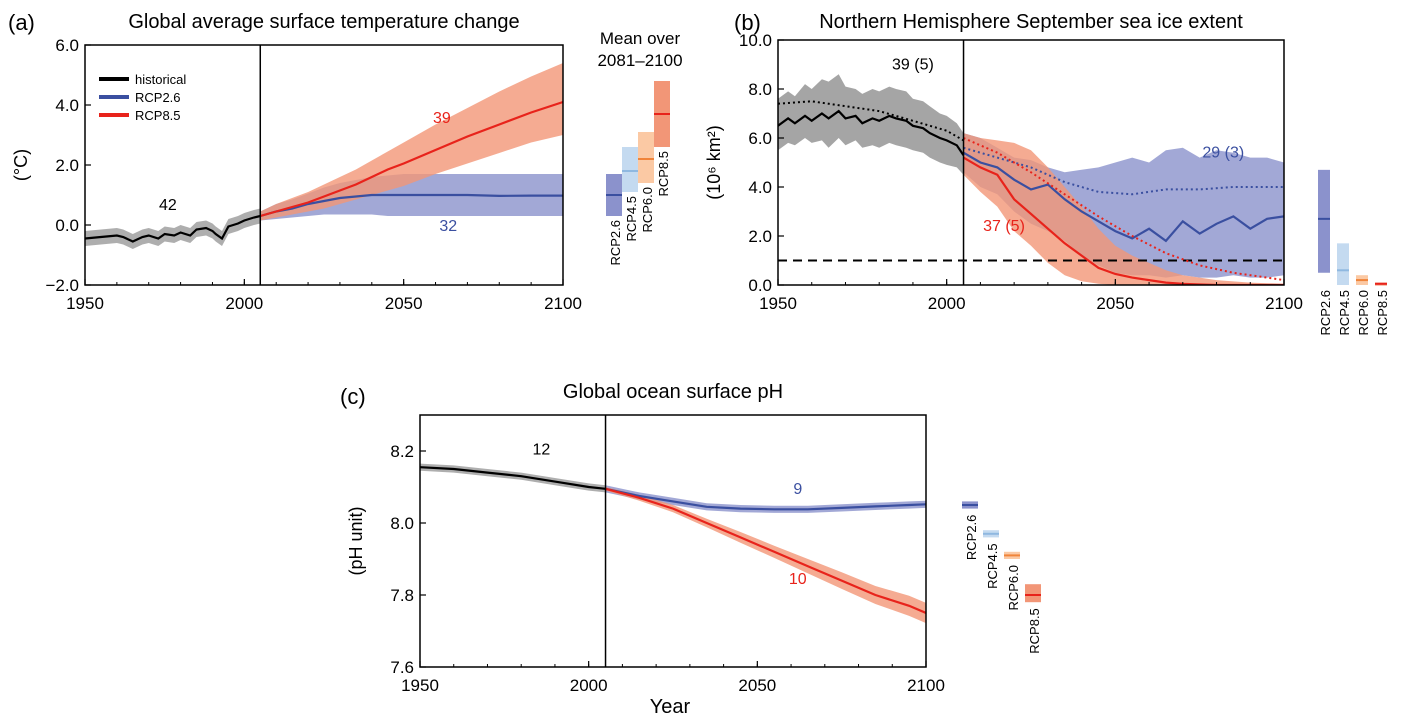  I want to click on legend-label: historical, so click(160, 79).